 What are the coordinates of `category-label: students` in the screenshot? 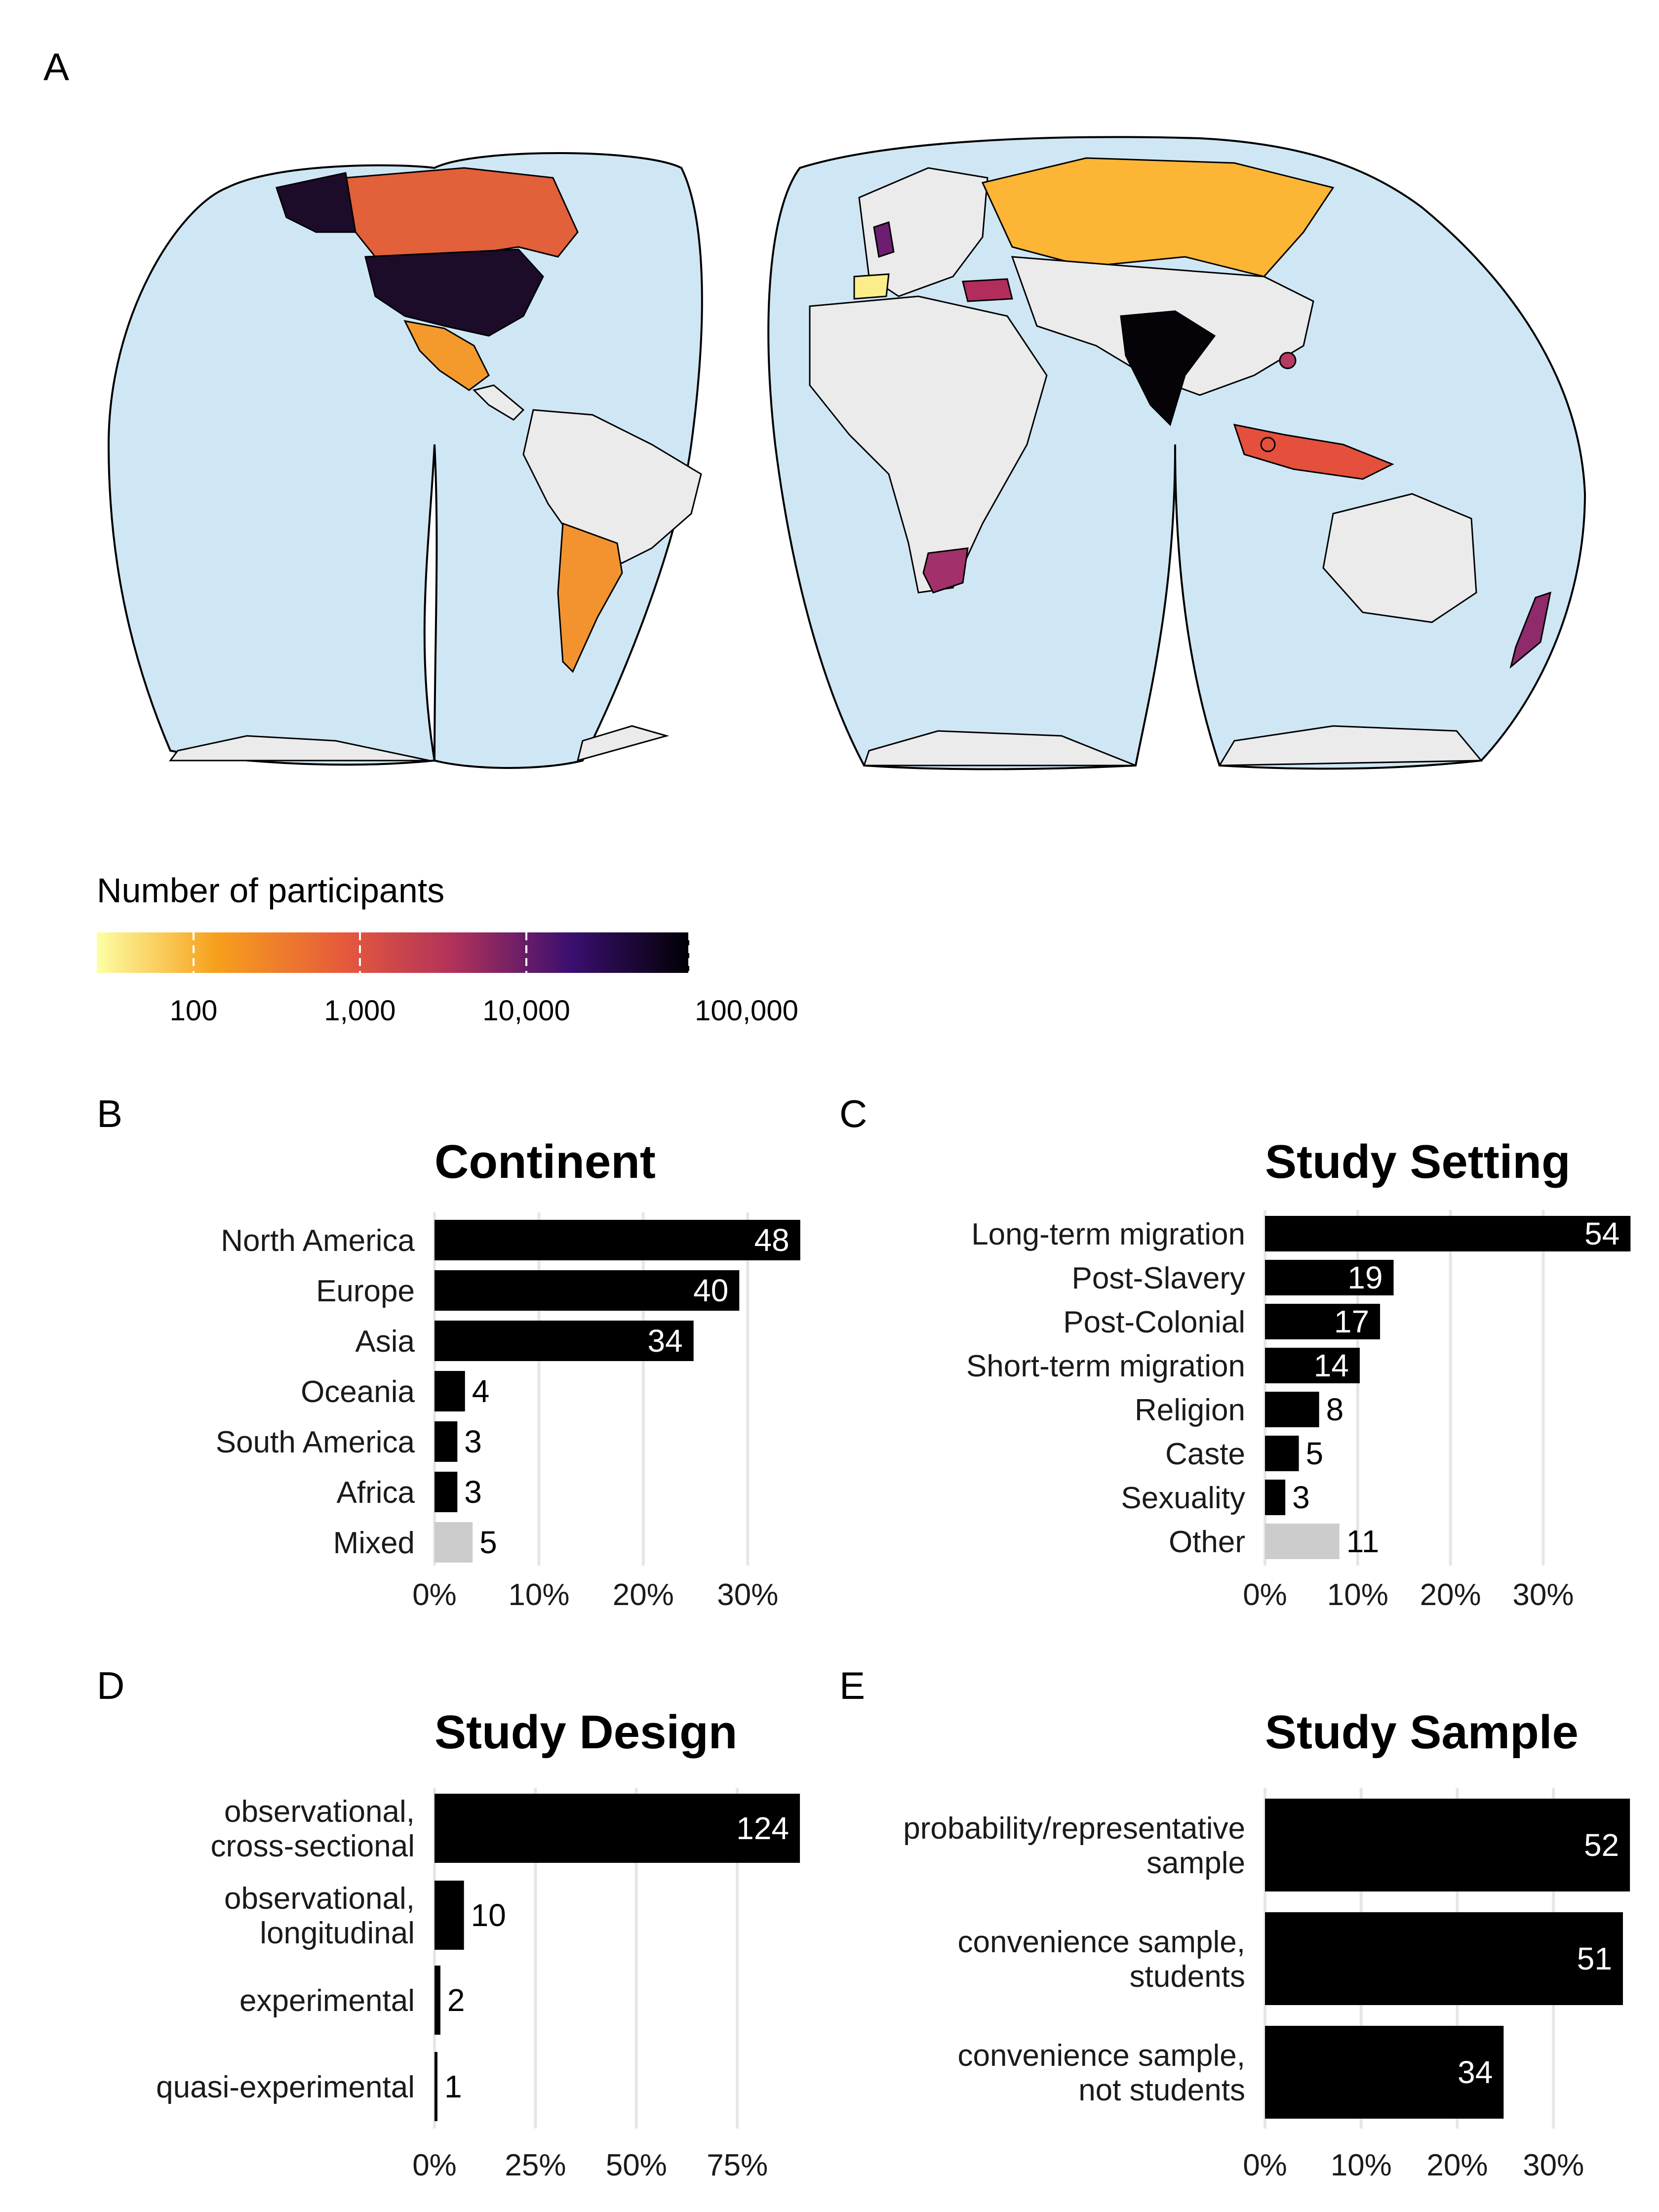 It's located at (1188, 1977).